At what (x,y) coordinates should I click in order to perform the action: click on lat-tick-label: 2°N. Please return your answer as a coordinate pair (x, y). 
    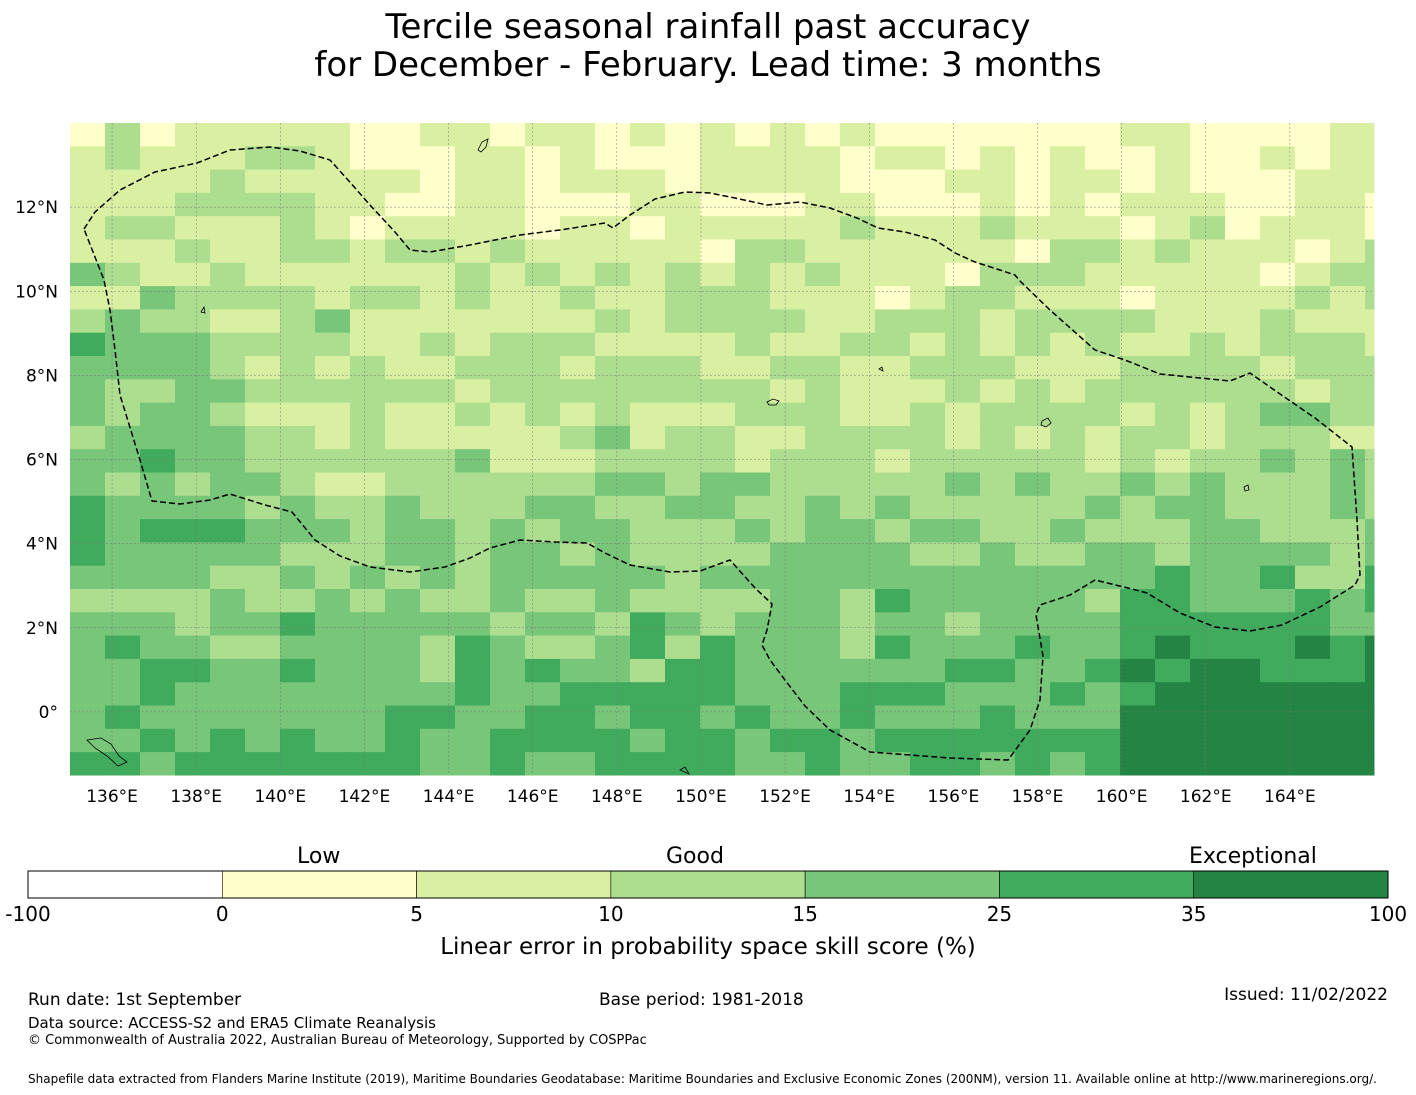
    Looking at the image, I should click on (42, 629).